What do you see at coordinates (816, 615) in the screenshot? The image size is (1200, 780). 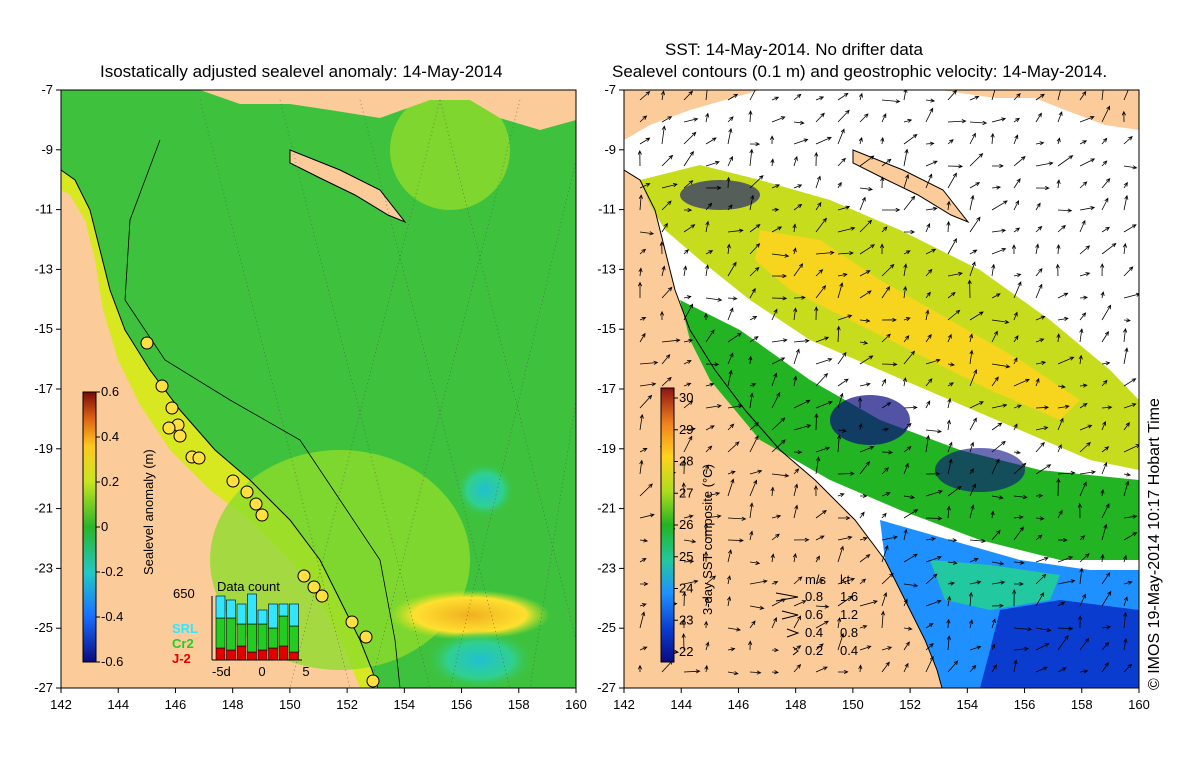 I see `velocity-legend: m/s kt 0.8 1.6 0.6 1.2 0.4 0.8 0.2 0.4` at bounding box center [816, 615].